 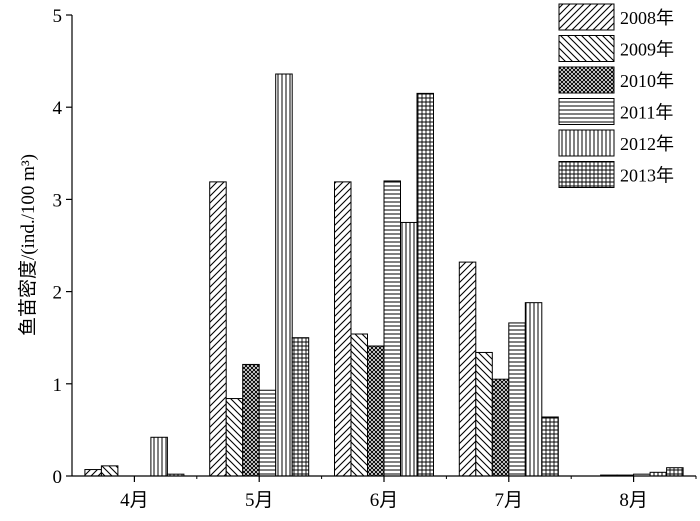 What do you see at coordinates (408, 493) in the screenshot?
I see `x-ticks: 4月 5月 6月 7月 8月` at bounding box center [408, 493].